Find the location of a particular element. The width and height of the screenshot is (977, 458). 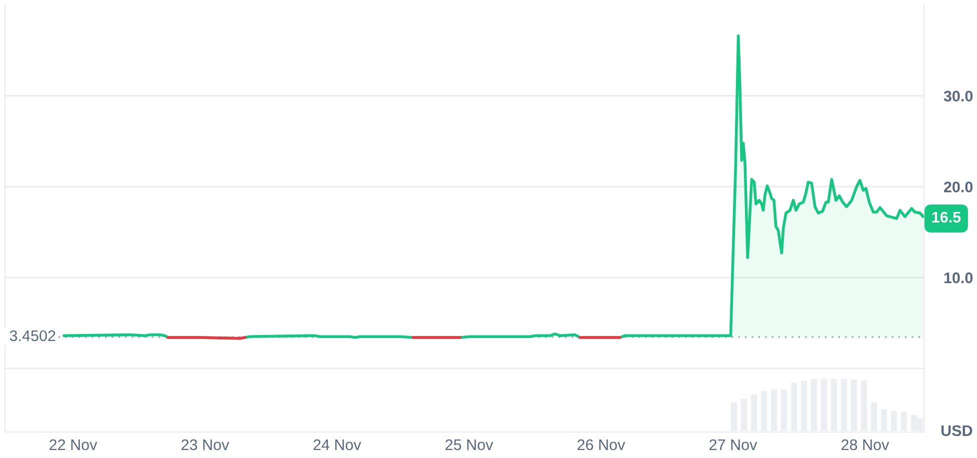

y-tick-label: 30.0 is located at coordinates (958, 96).